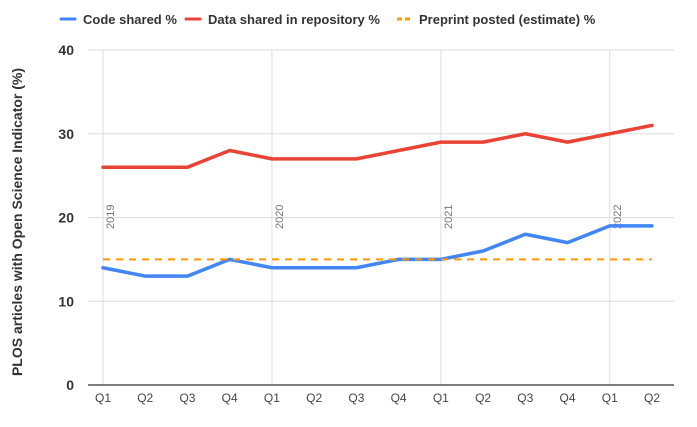 This screenshot has height=427, width=697. Describe the element at coordinates (66, 134) in the screenshot. I see `y-tick-label: 30` at that location.